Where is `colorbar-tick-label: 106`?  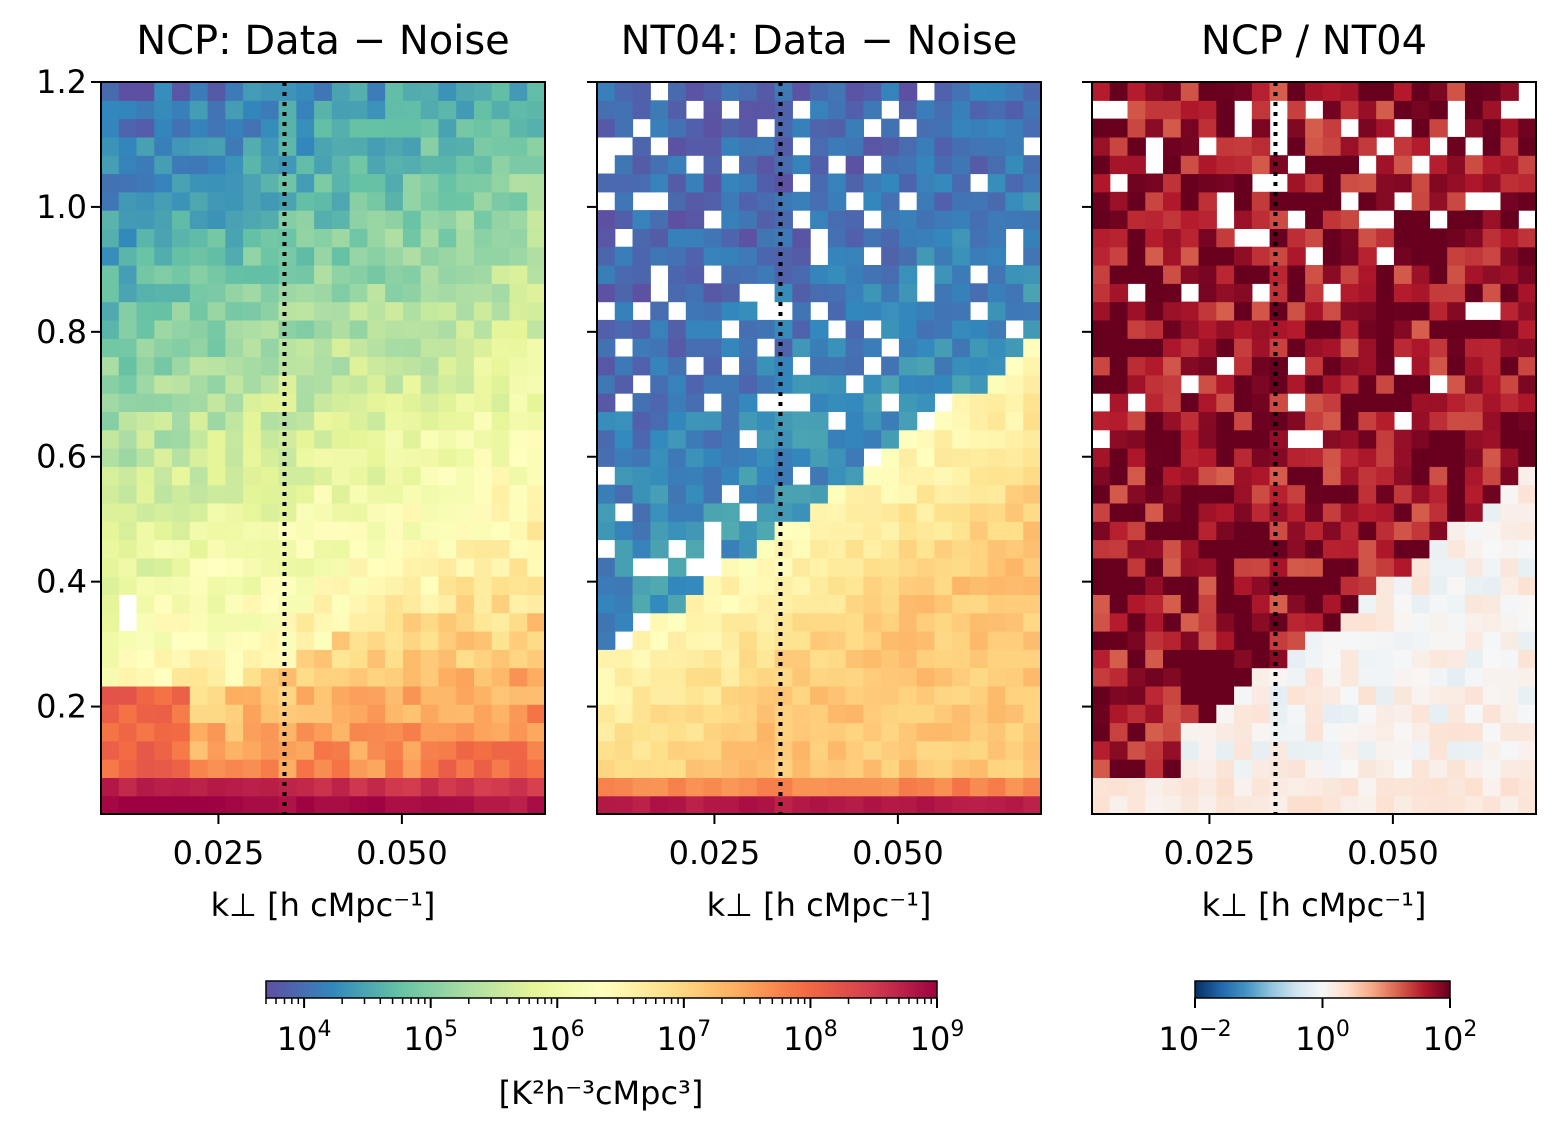 colorbar-tick-label: 106 is located at coordinates (557, 1037).